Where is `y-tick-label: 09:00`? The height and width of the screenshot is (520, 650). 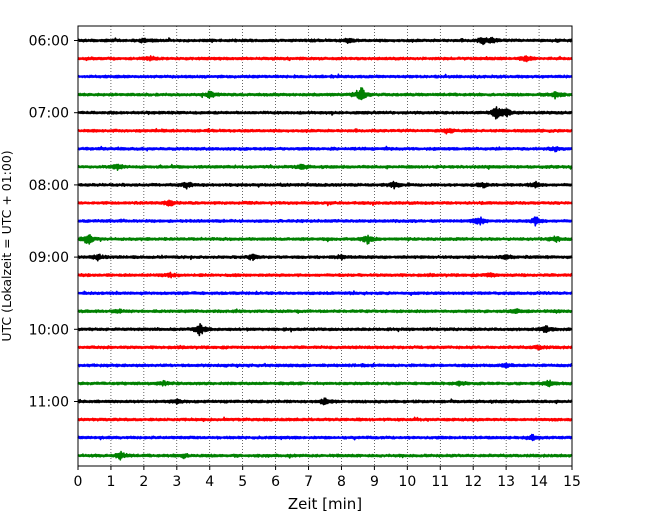 y-tick-label: 09:00 is located at coordinates (49, 258).